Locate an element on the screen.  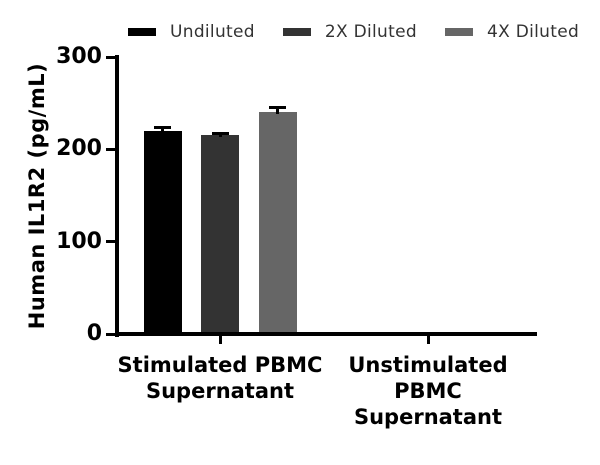
legend-label-undiluted: Undiluted is located at coordinates (212, 32).